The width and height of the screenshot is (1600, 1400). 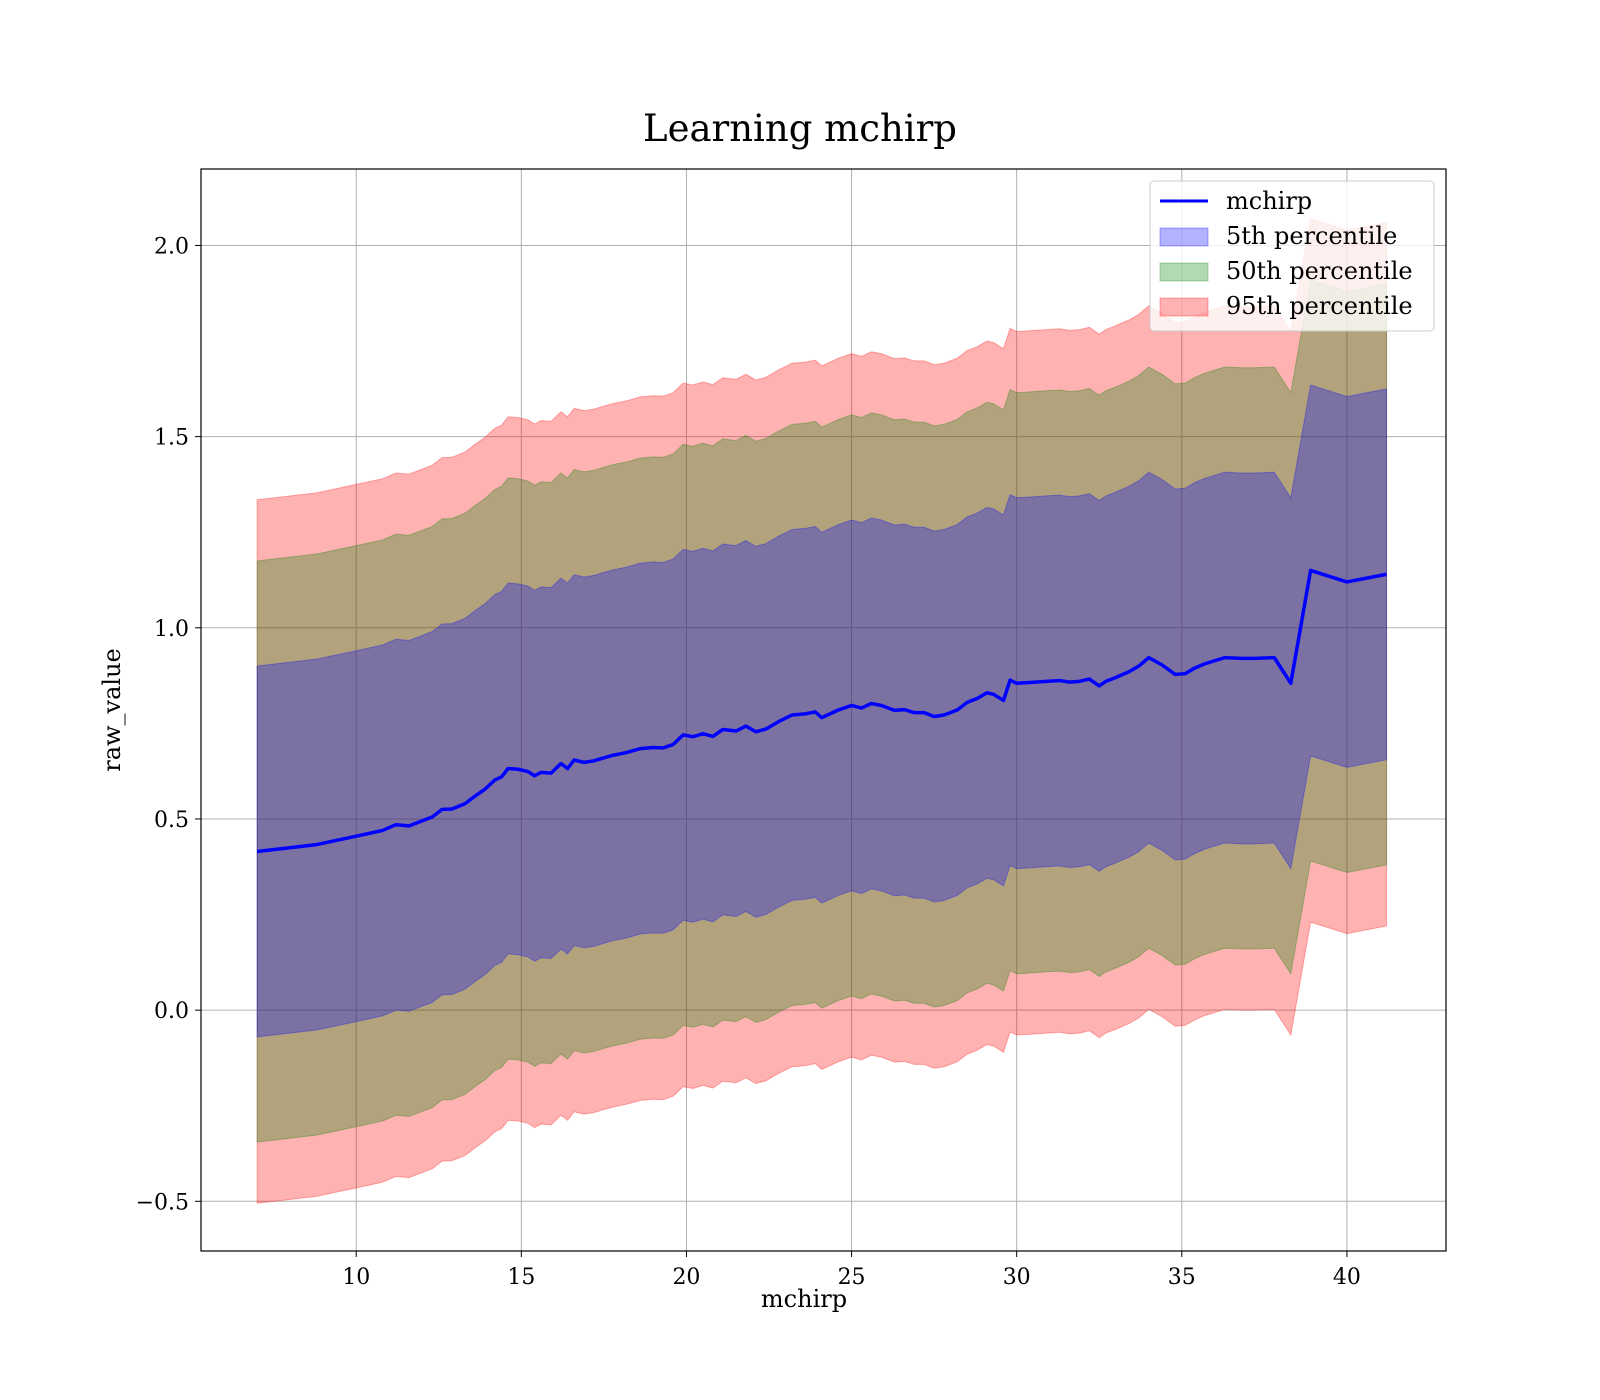 I want to click on legend-label-50th: 50th percentile, so click(x=1319, y=271).